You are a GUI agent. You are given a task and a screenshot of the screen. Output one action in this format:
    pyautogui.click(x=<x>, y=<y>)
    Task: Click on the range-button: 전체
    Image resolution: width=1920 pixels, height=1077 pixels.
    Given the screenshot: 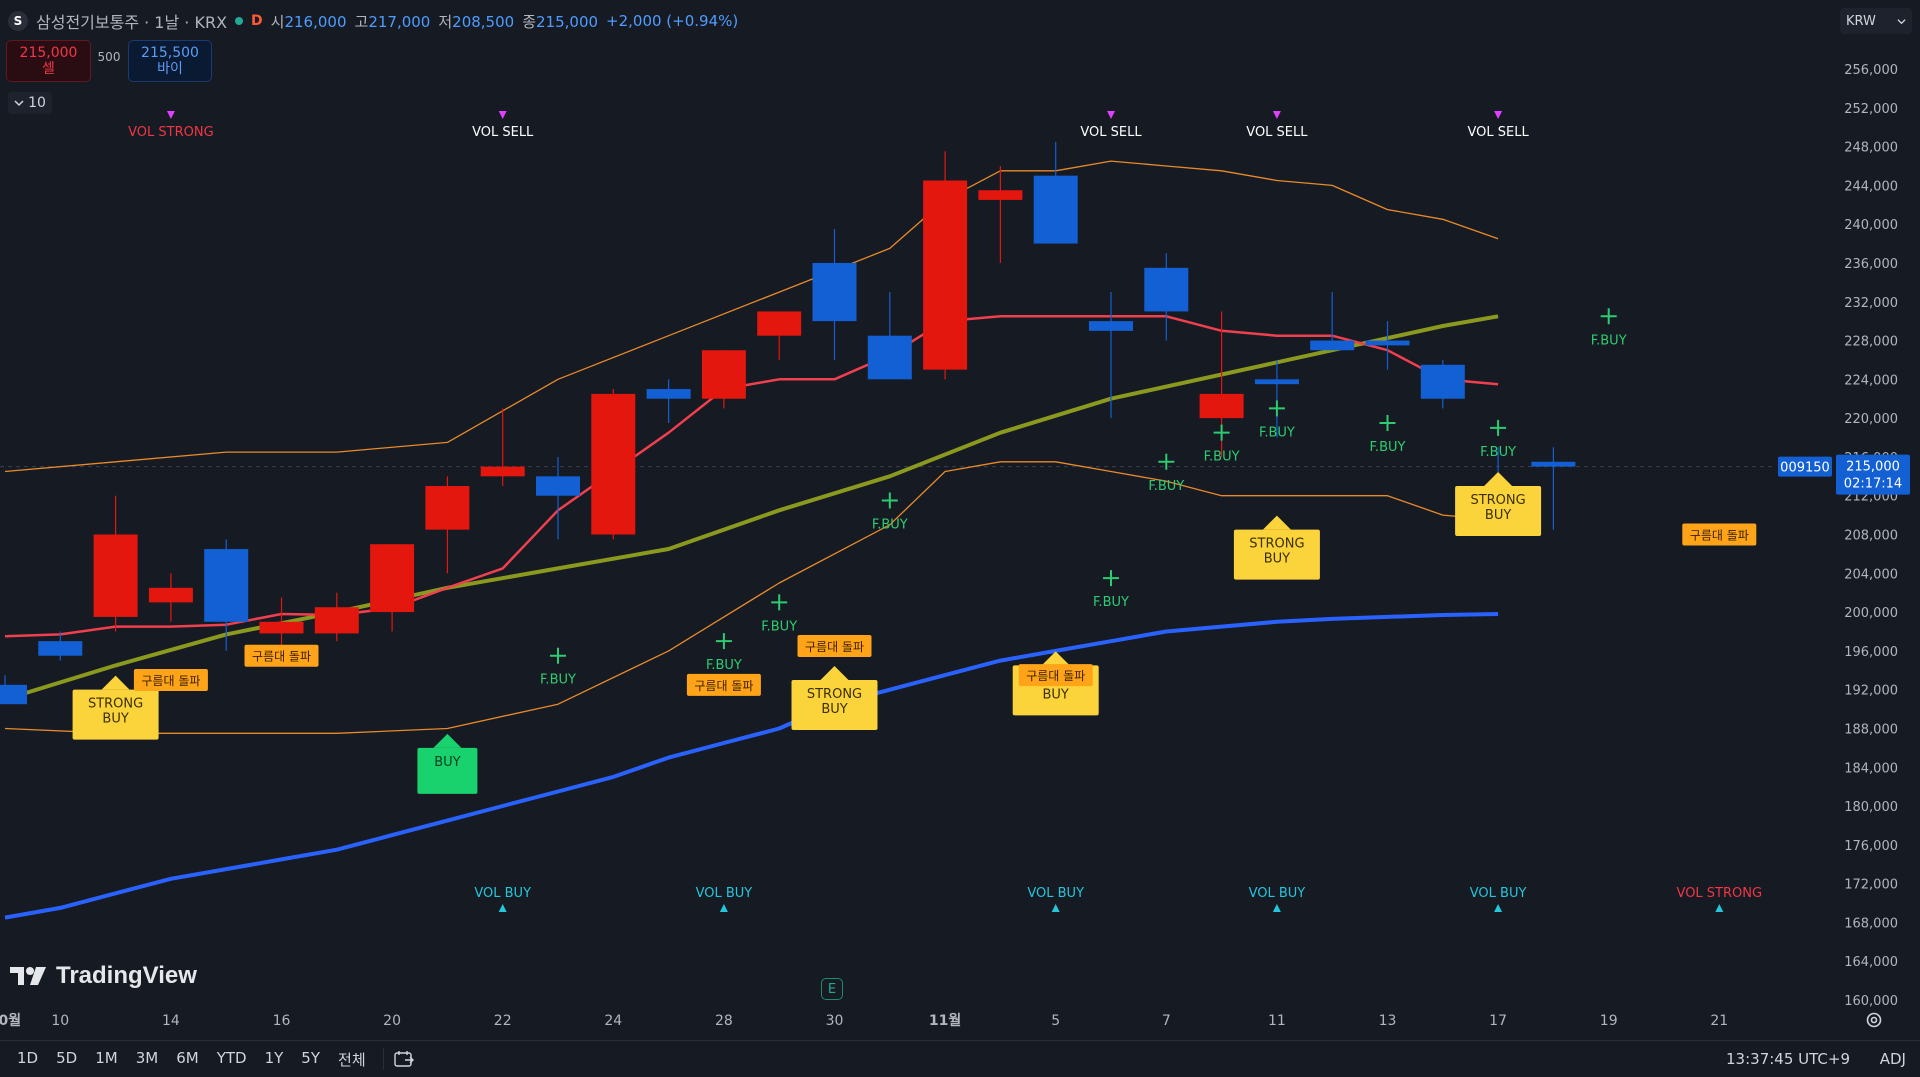 What is the action you would take?
    pyautogui.click(x=352, y=1059)
    